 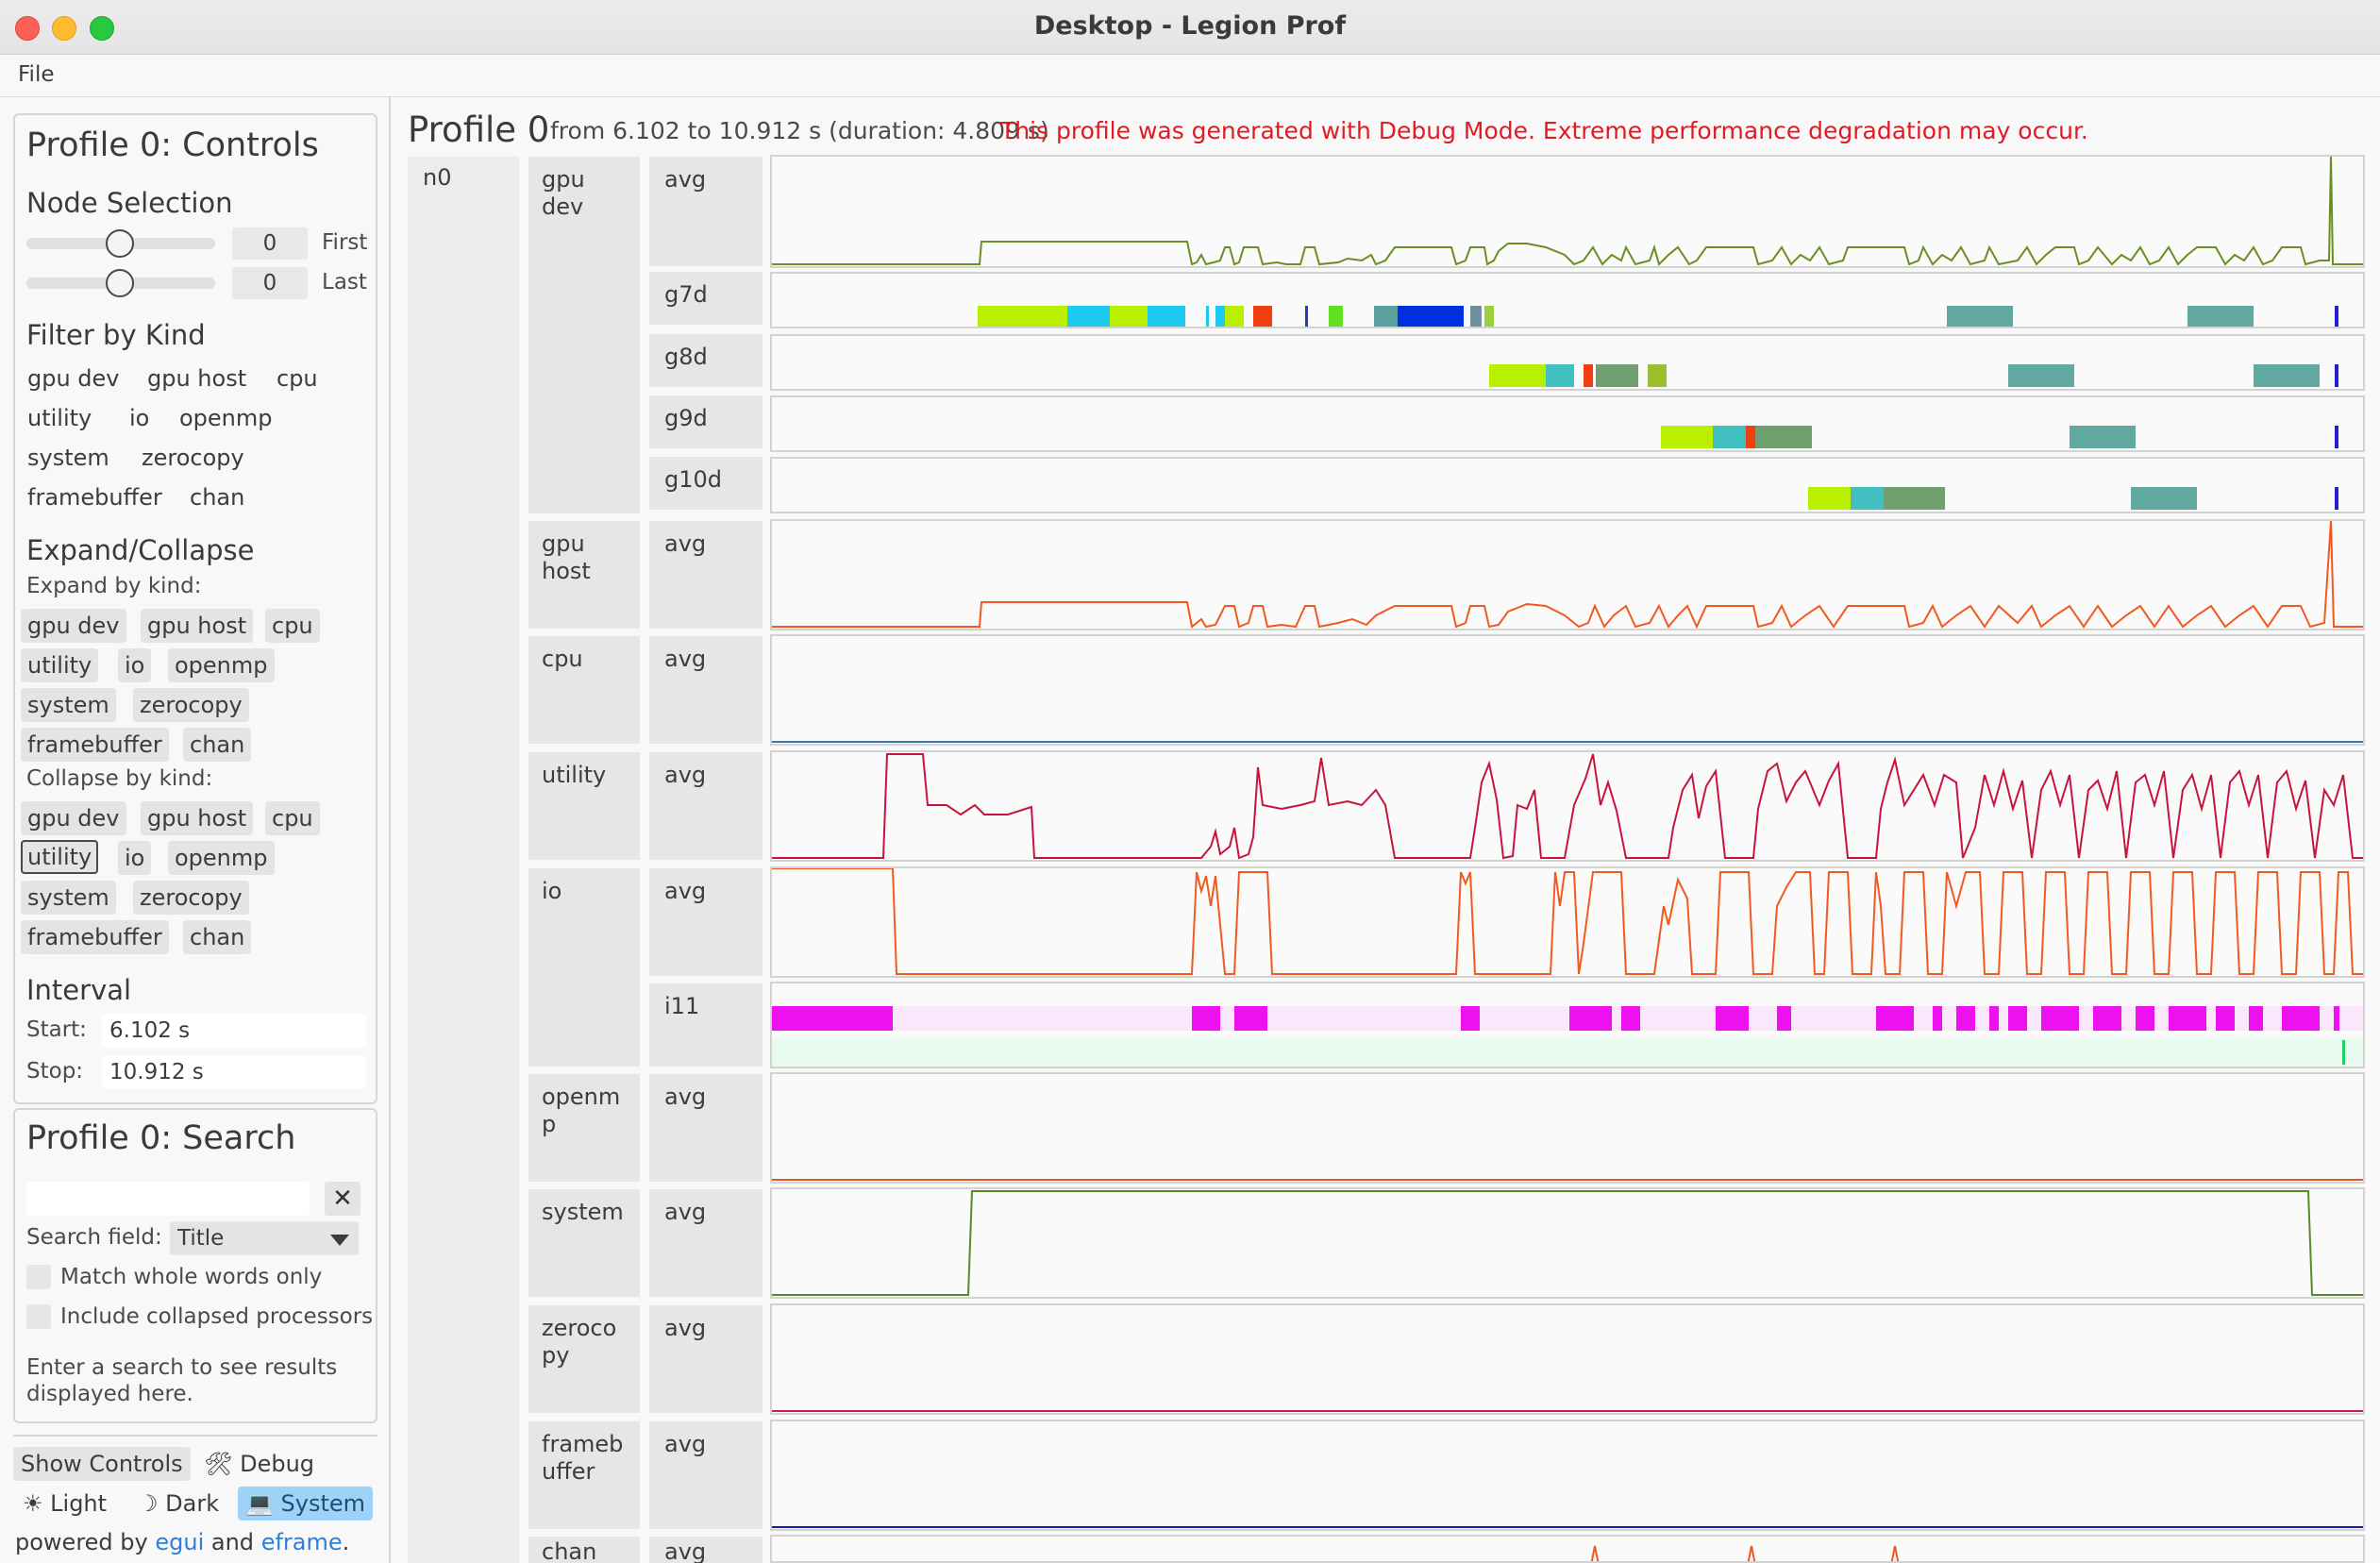 What do you see at coordinates (1567, 1025) in the screenshot?
I see `plot-i11` at bounding box center [1567, 1025].